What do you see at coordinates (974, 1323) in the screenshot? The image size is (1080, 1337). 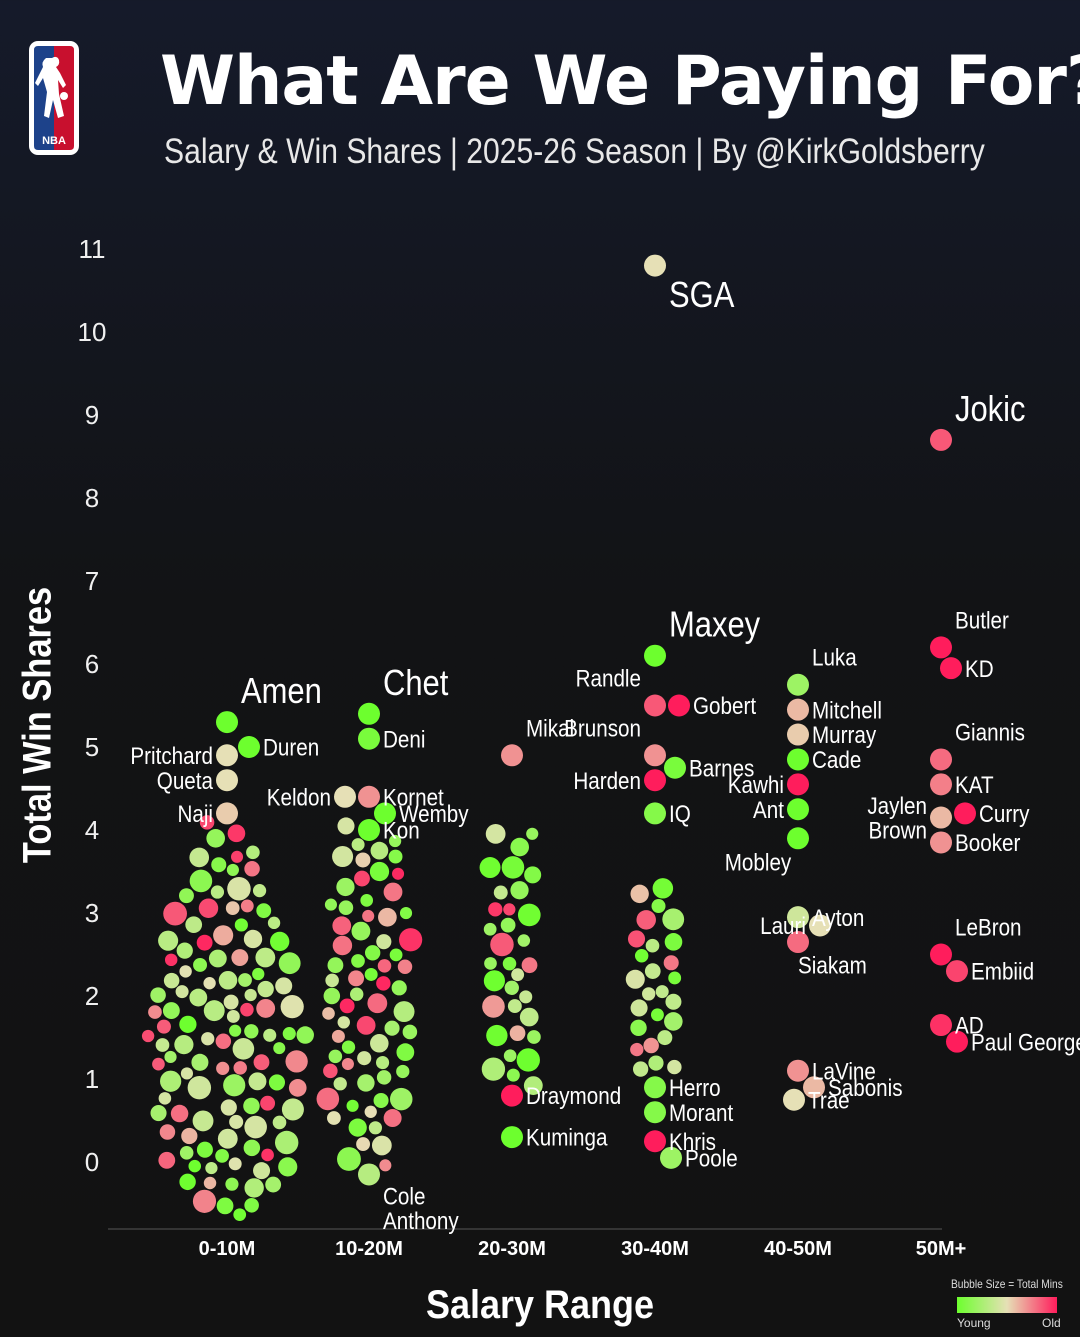 I see `legend-young-label: Young` at bounding box center [974, 1323].